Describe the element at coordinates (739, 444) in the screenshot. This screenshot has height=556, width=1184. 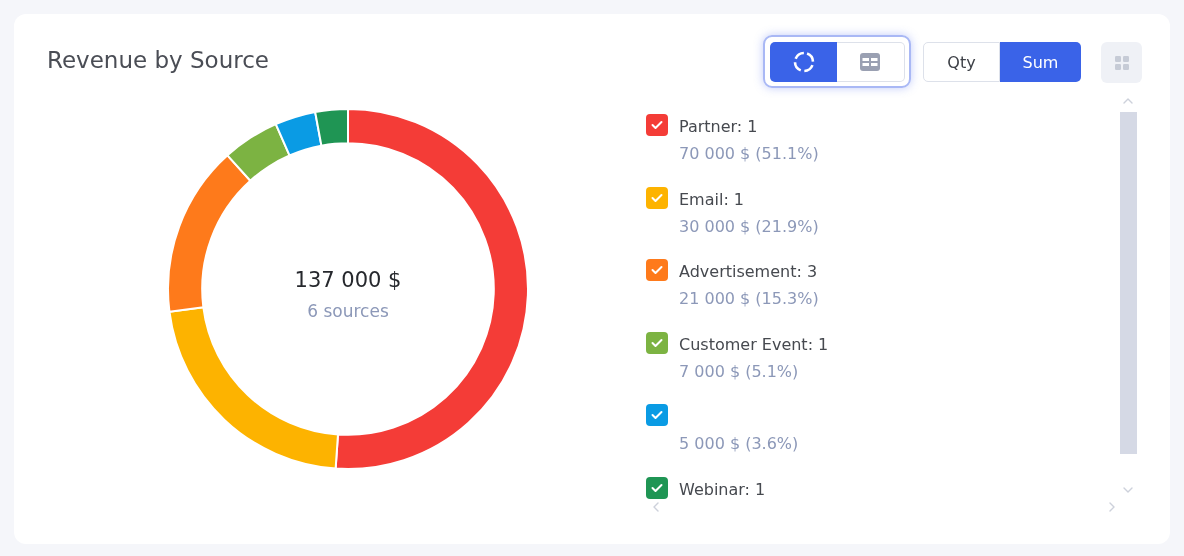
I see `text: 5 000 $ (3.6%)` at that location.